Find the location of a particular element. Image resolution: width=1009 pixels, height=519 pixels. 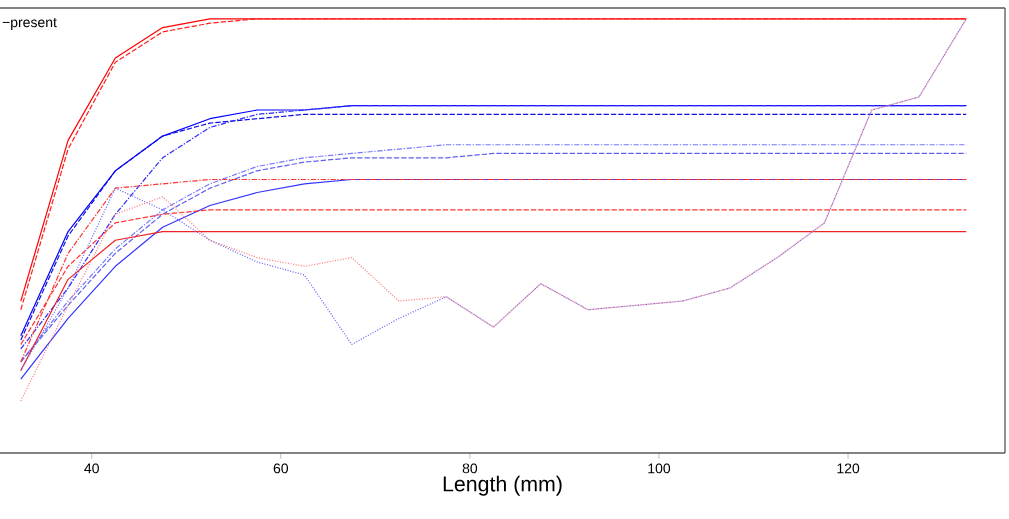

x-axis-title: Length (mm) is located at coordinates (502, 485).